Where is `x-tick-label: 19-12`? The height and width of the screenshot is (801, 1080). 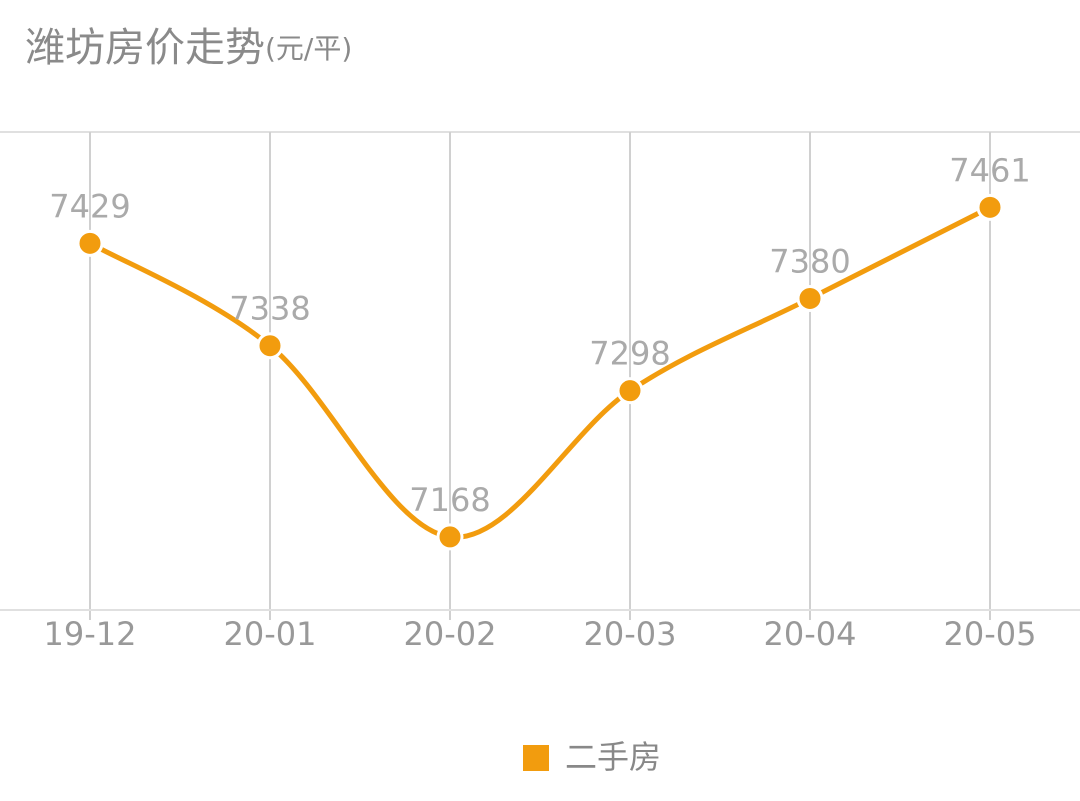 x-tick-label: 19-12 is located at coordinates (90, 634).